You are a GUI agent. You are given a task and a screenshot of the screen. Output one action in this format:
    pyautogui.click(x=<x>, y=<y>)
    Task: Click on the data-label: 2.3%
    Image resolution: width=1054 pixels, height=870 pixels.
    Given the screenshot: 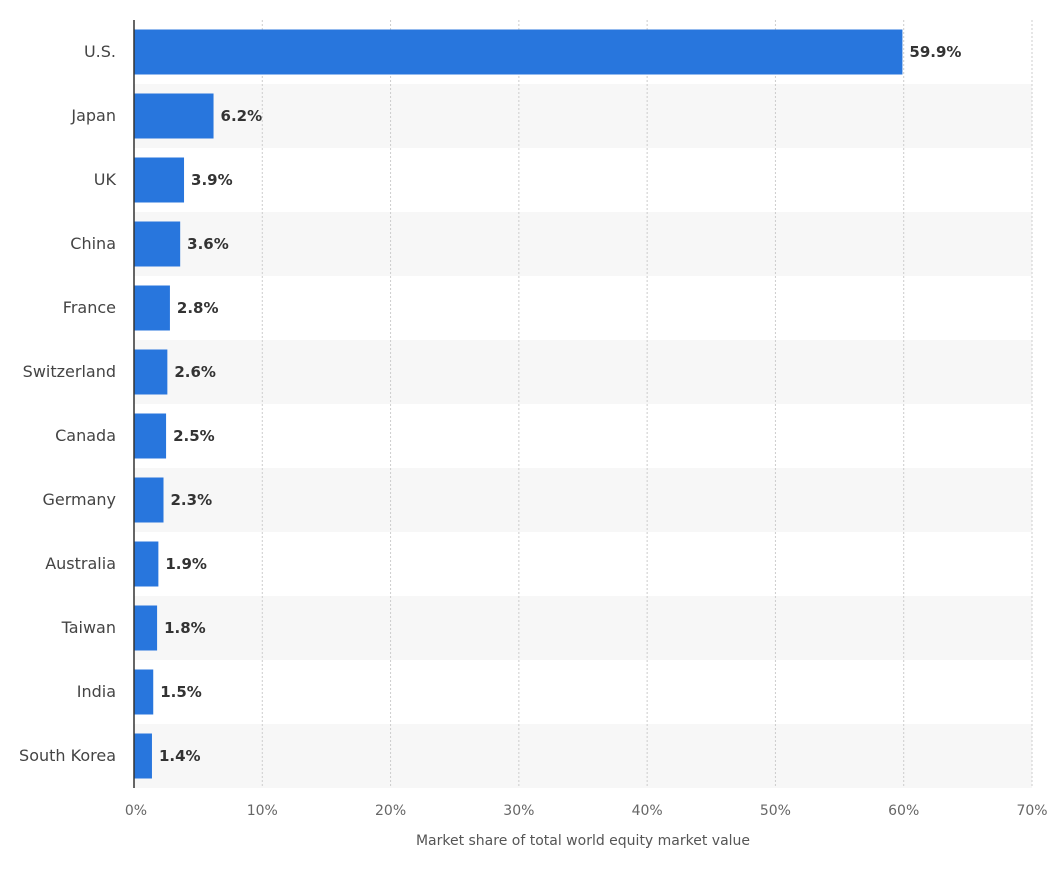 What is the action you would take?
    pyautogui.click(x=192, y=500)
    